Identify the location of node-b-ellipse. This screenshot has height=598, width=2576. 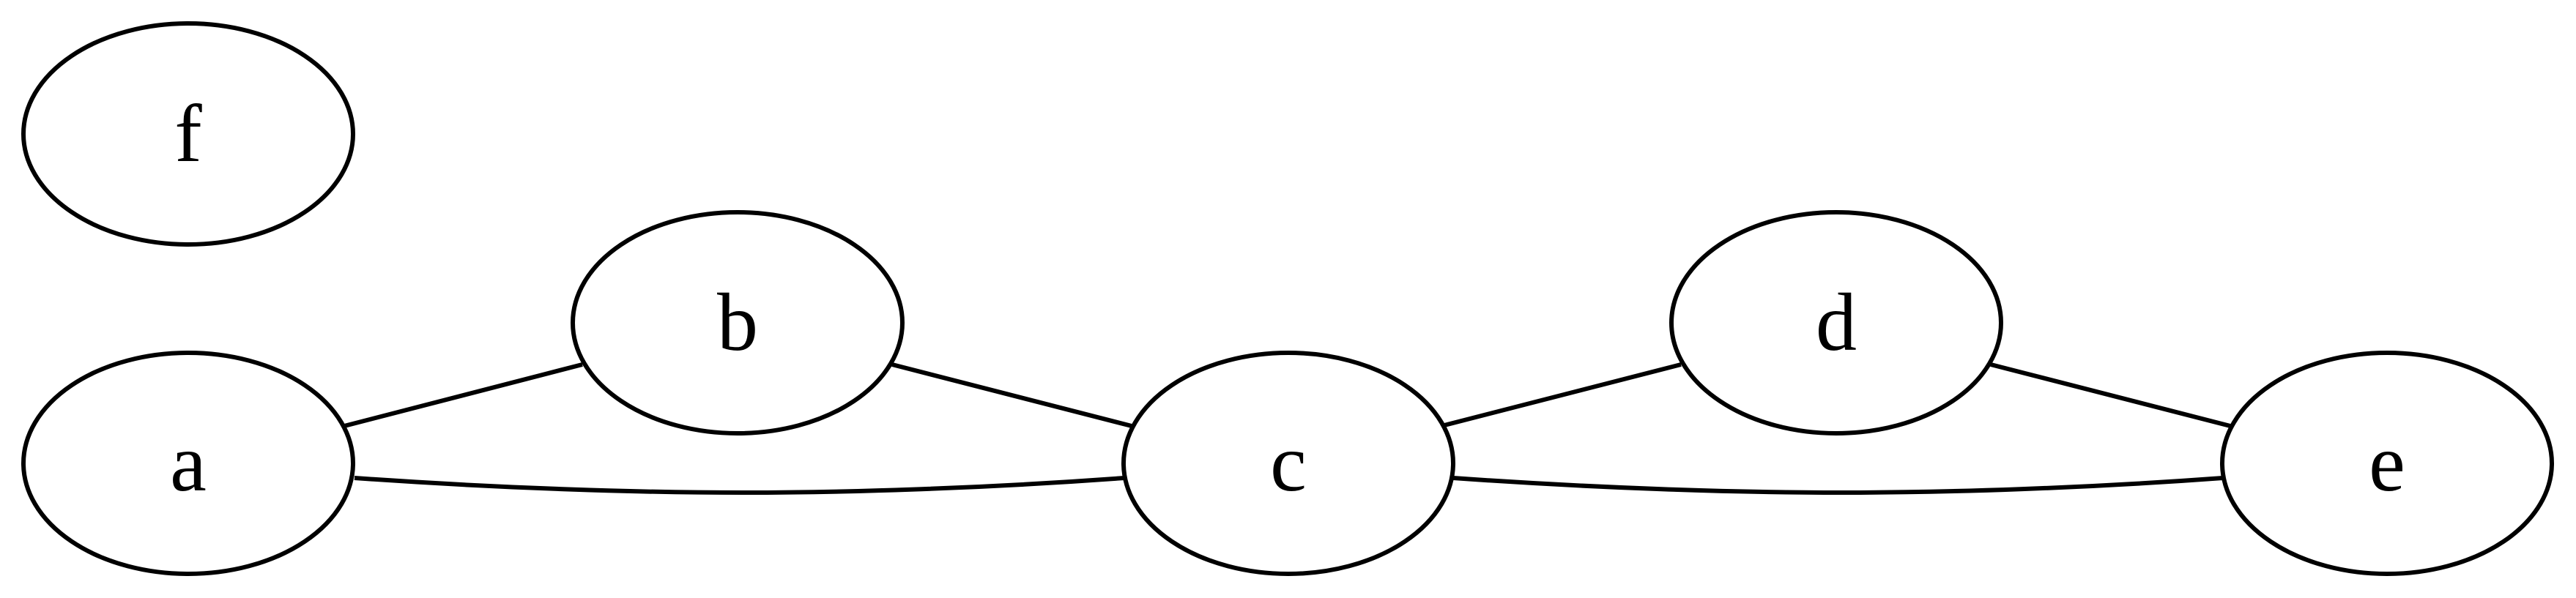
(738, 323).